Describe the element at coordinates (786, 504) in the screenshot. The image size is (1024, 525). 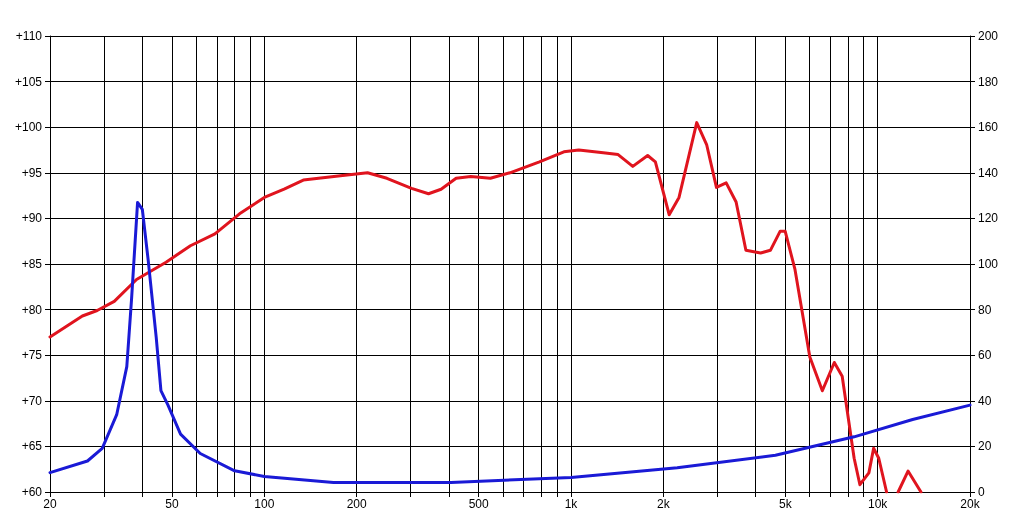
I see `x-tick-label: 5k` at that location.